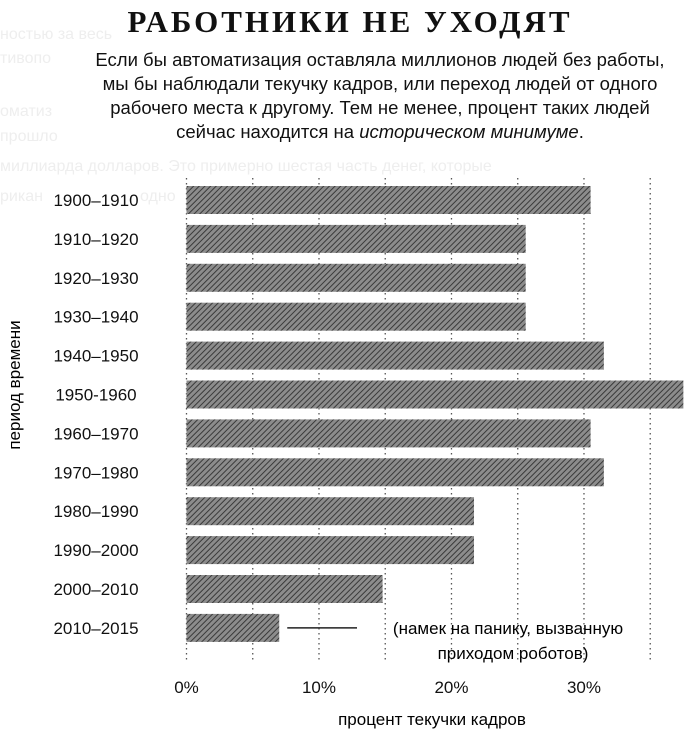 The height and width of the screenshot is (747, 700). Describe the element at coordinates (95, 589) in the screenshot. I see `category-label: 2000–2010` at that location.